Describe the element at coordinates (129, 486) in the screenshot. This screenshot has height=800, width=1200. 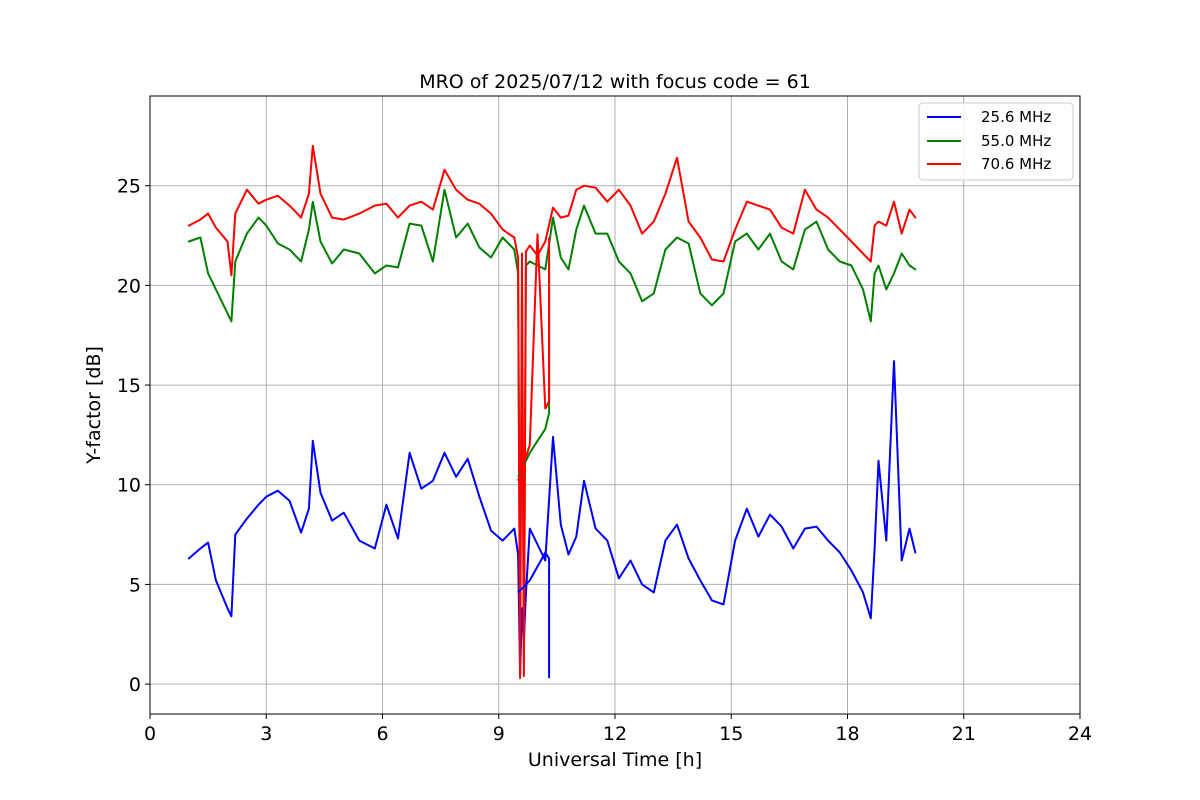
I see `y-tick-label: 10` at that location.